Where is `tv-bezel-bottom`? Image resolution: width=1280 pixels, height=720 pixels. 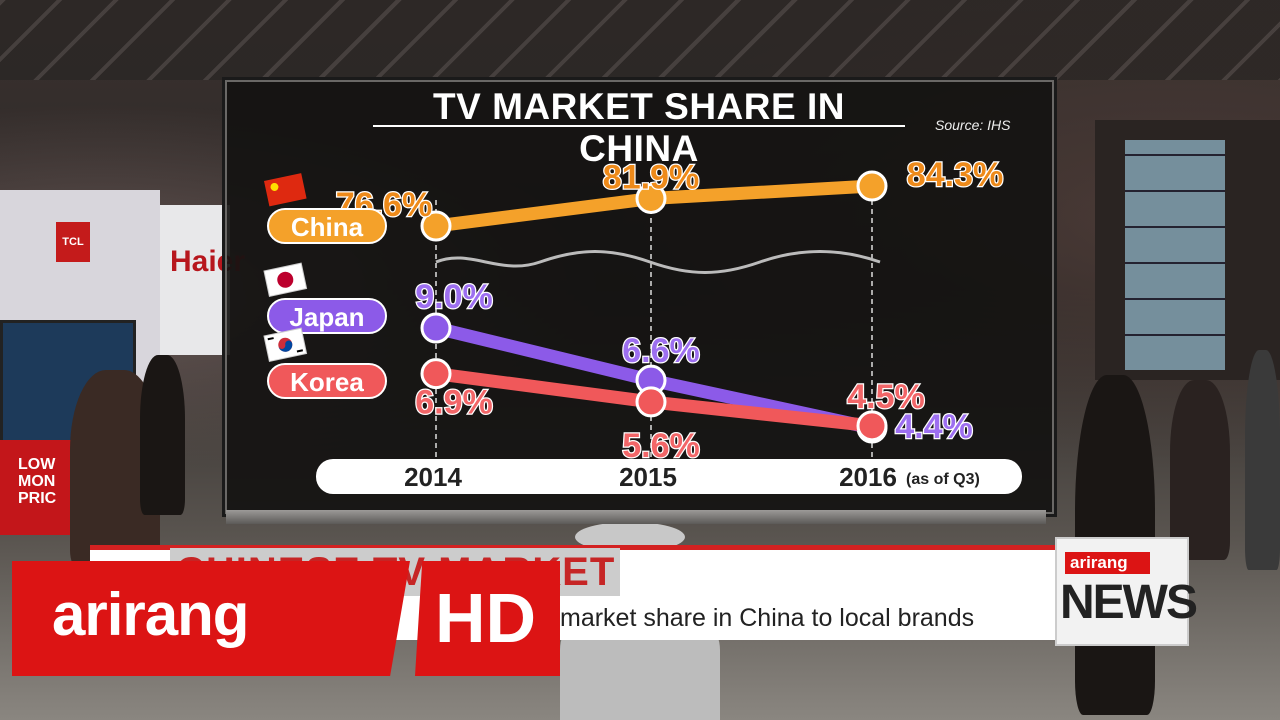 tv-bezel-bottom is located at coordinates (636, 517).